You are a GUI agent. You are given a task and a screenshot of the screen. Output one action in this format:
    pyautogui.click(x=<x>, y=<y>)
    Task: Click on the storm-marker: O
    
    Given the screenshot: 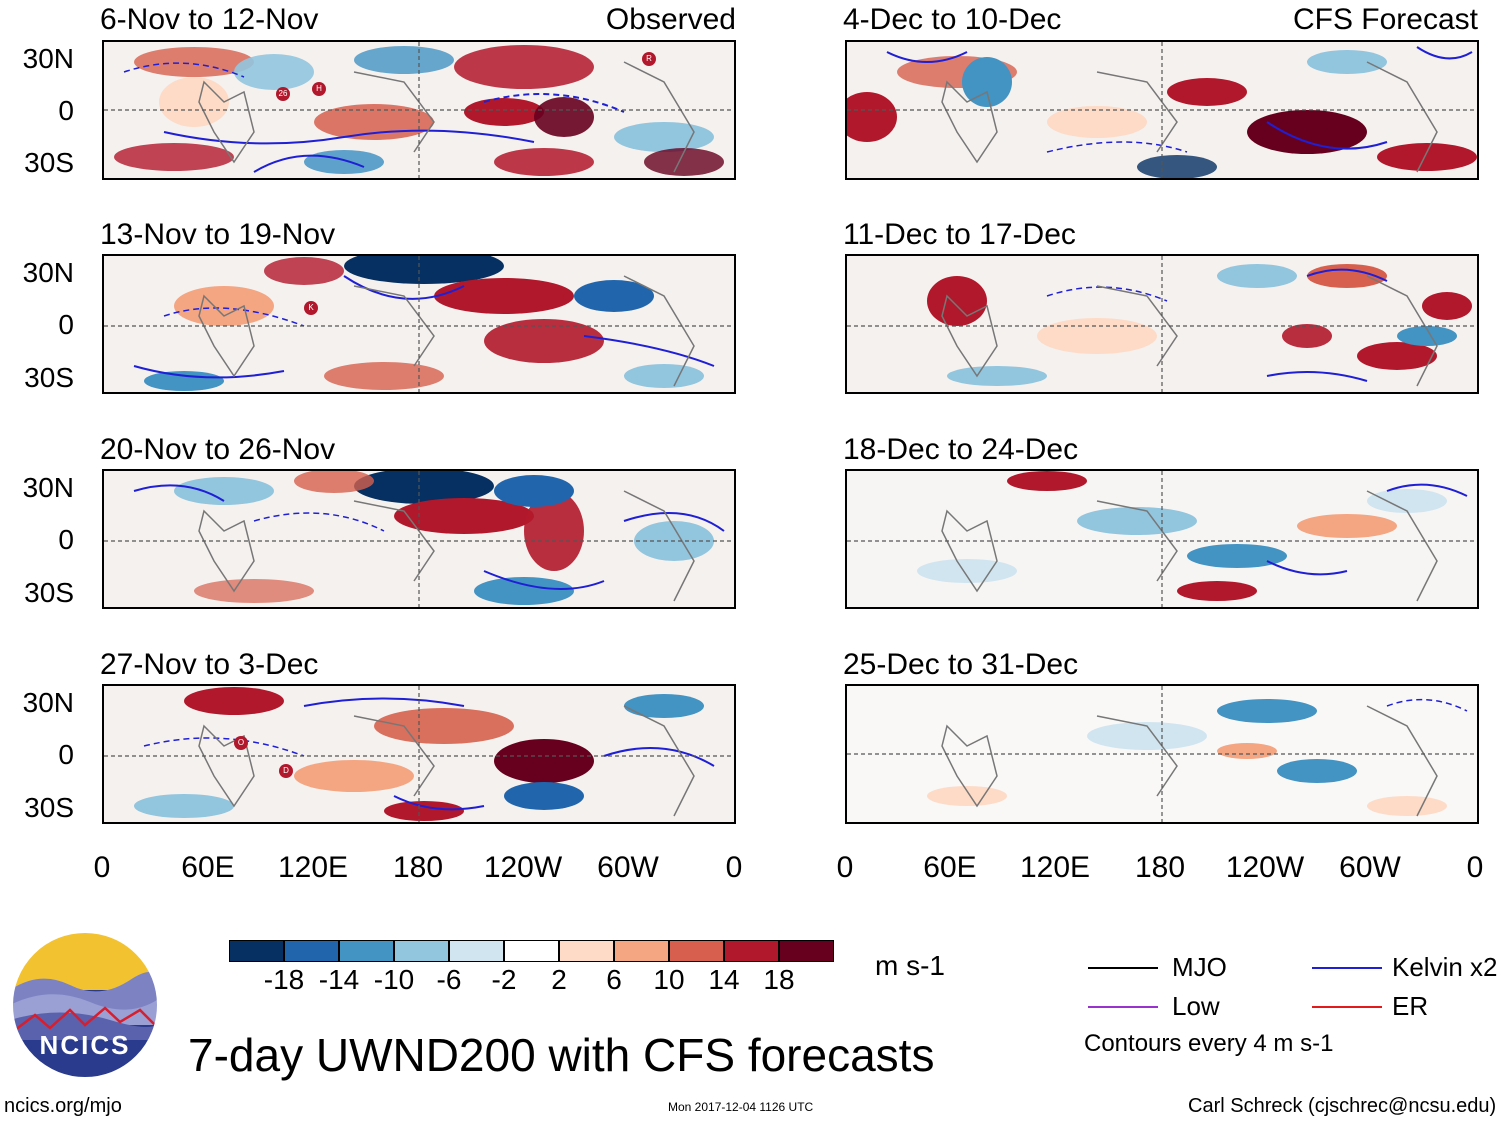 What is the action you would take?
    pyautogui.click(x=241, y=743)
    